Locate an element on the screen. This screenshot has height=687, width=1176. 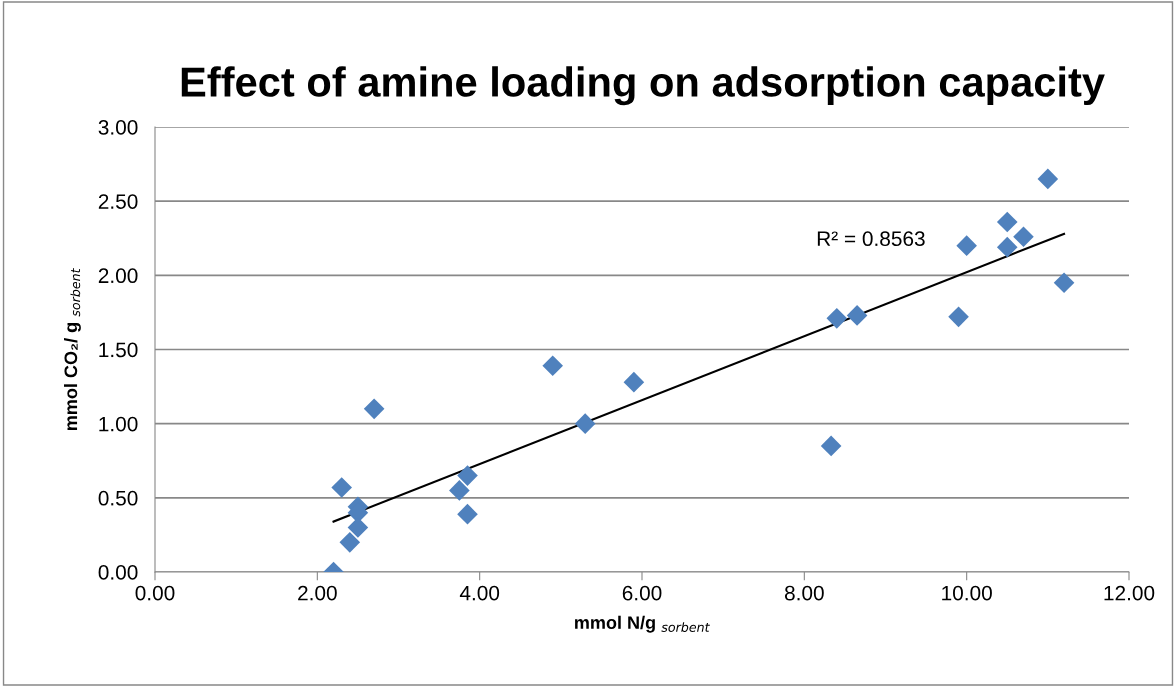
y-tick-label: 0.00 is located at coordinates (118, 572).